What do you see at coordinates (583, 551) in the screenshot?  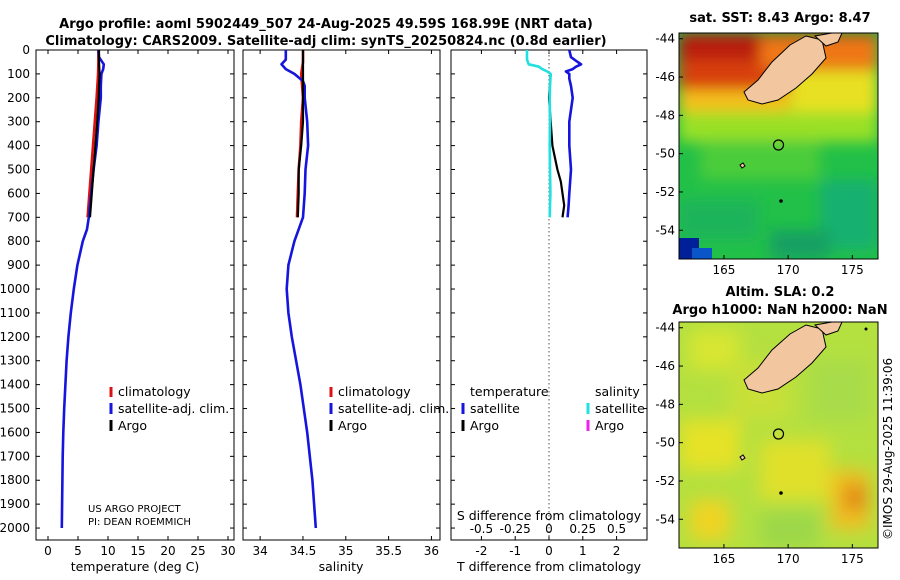 I see `x-tick-label: 1` at bounding box center [583, 551].